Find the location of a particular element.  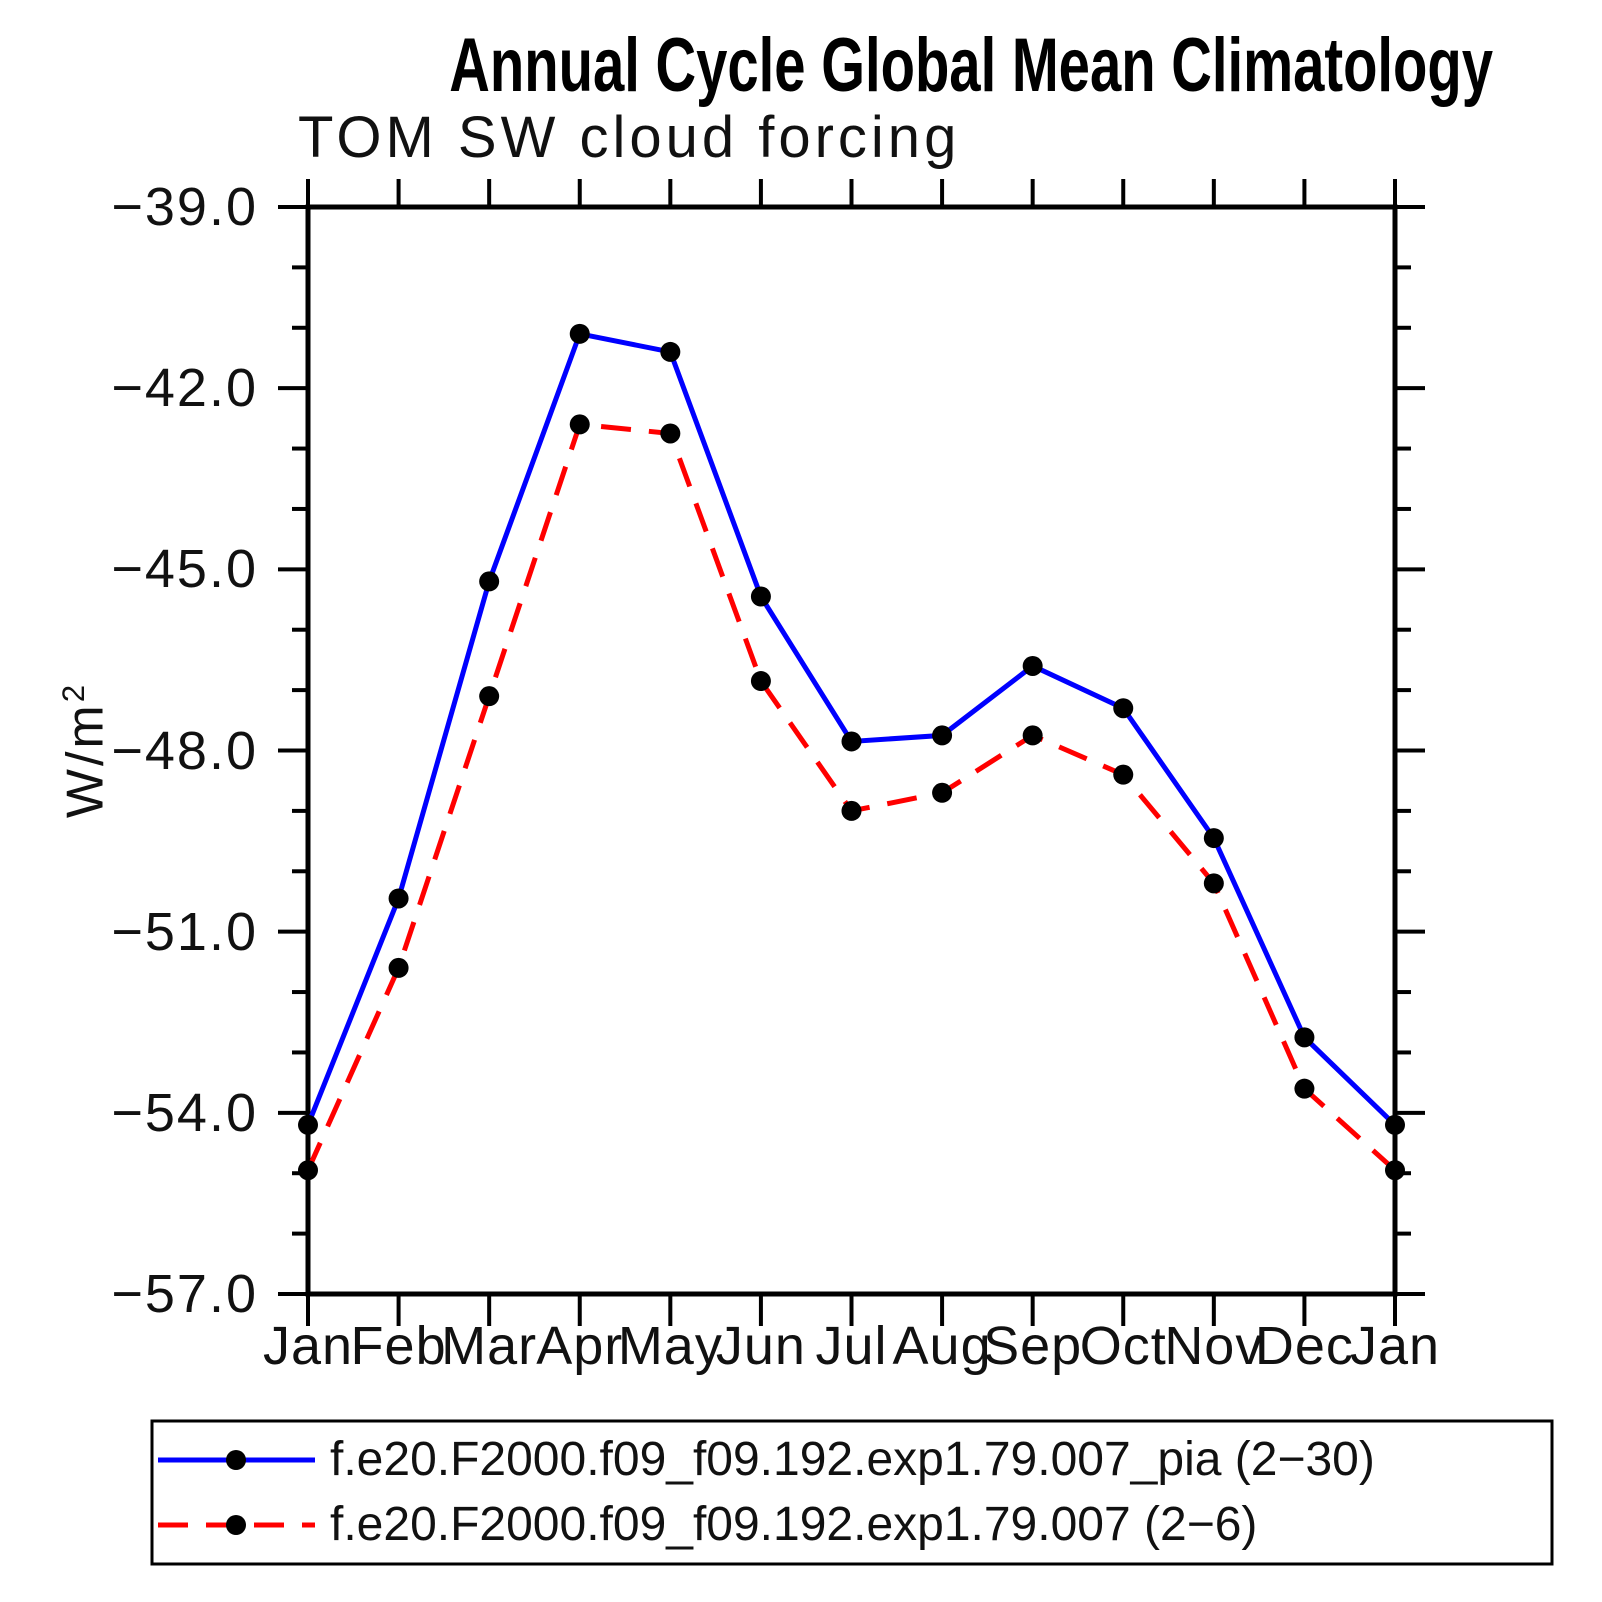

chart-title: Annual Cycle Global Mean Climatology is located at coordinates (971, 65).